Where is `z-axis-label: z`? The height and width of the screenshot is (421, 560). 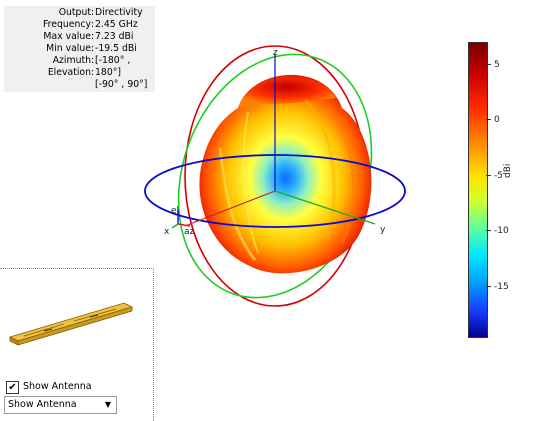
z-axis-label: z is located at coordinates (275, 53).